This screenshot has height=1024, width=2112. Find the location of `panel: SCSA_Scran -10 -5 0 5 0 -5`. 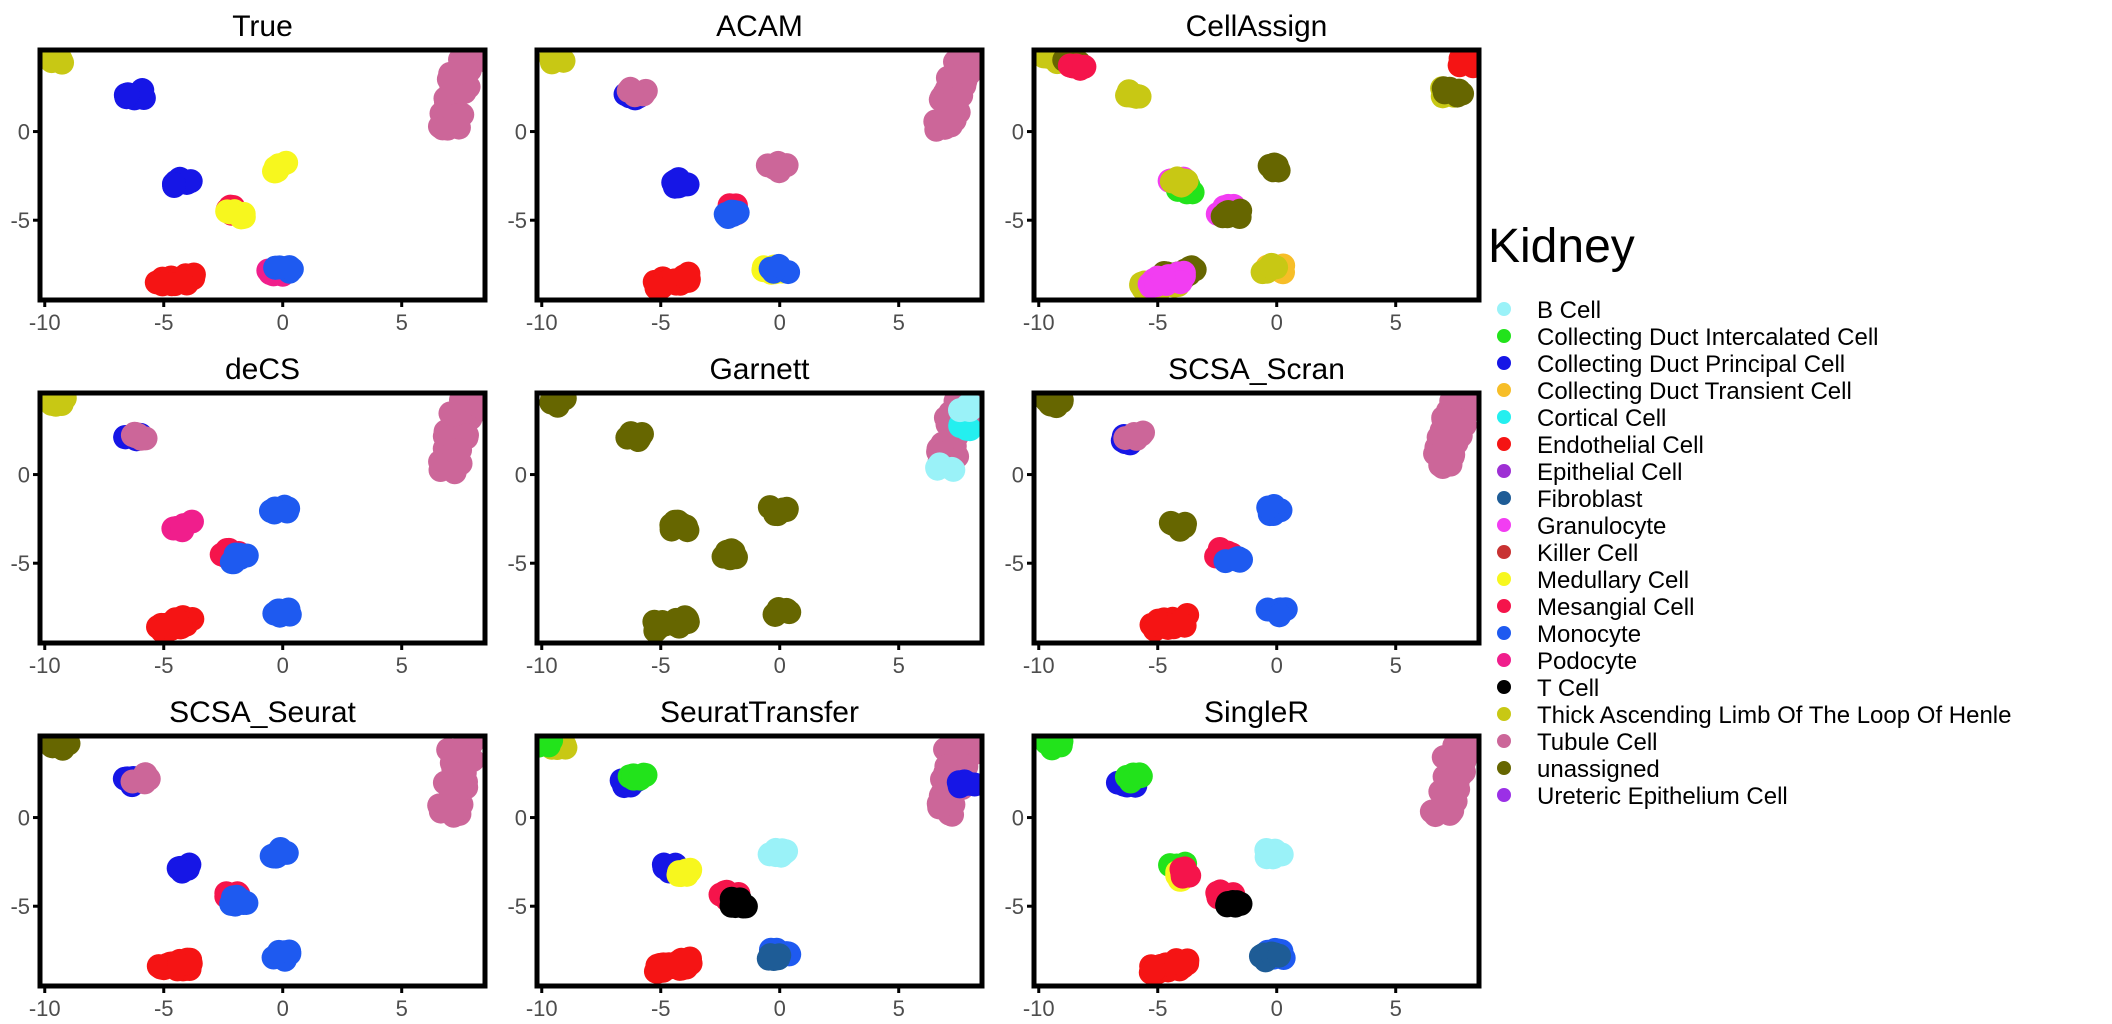

panel: SCSA_Scran -10 -5 0 5 0 -5 is located at coordinates (1243, 515).